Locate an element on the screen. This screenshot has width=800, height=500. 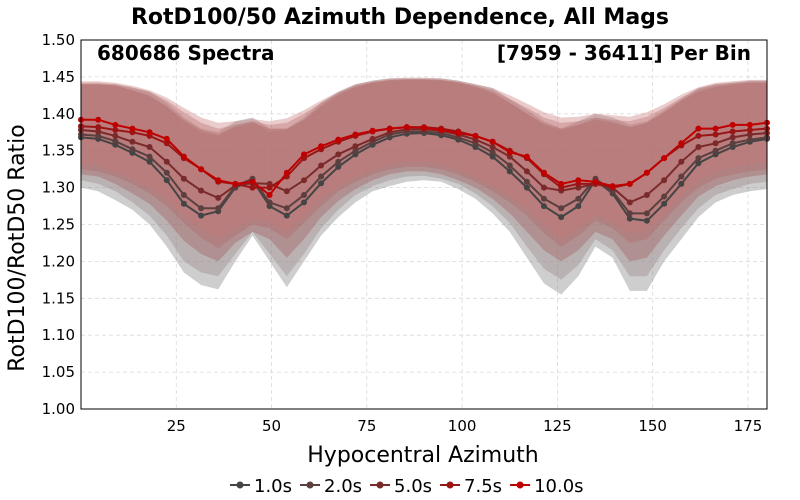
y-tick-label: 1.15 is located at coordinates (58, 298).